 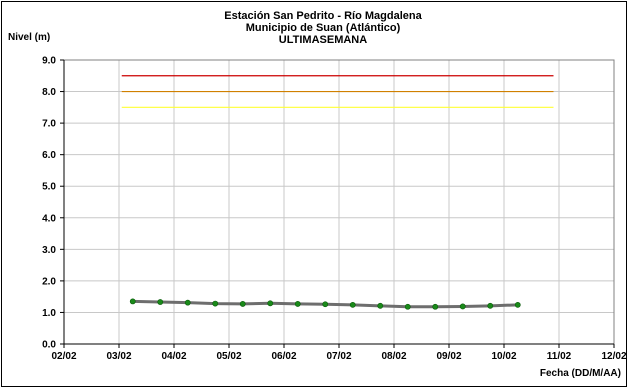 I want to click on x-tick-label: 07/02, so click(x=338, y=356).